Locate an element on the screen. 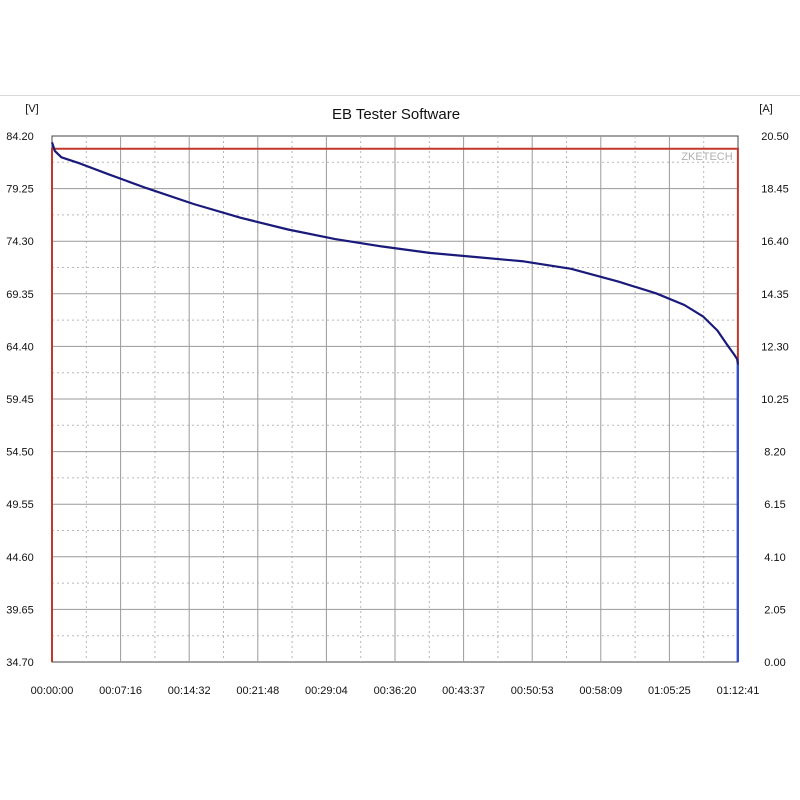 The height and width of the screenshot is (800, 800). y-right-tick-label: 4.10 is located at coordinates (774, 558).